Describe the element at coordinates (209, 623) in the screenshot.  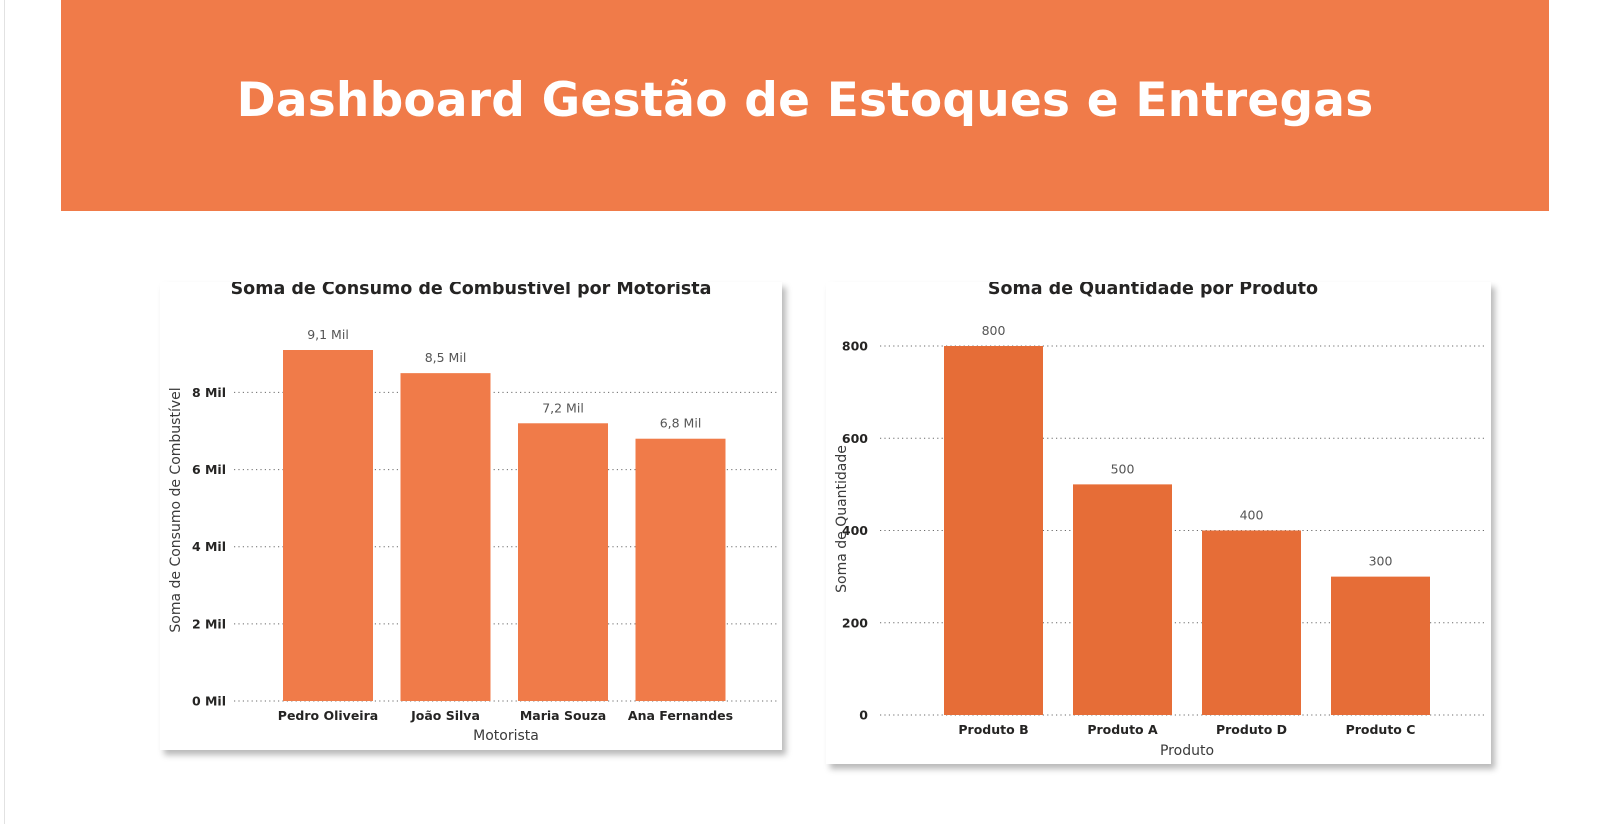
I see `y-tick-label: 2 Mil` at that location.